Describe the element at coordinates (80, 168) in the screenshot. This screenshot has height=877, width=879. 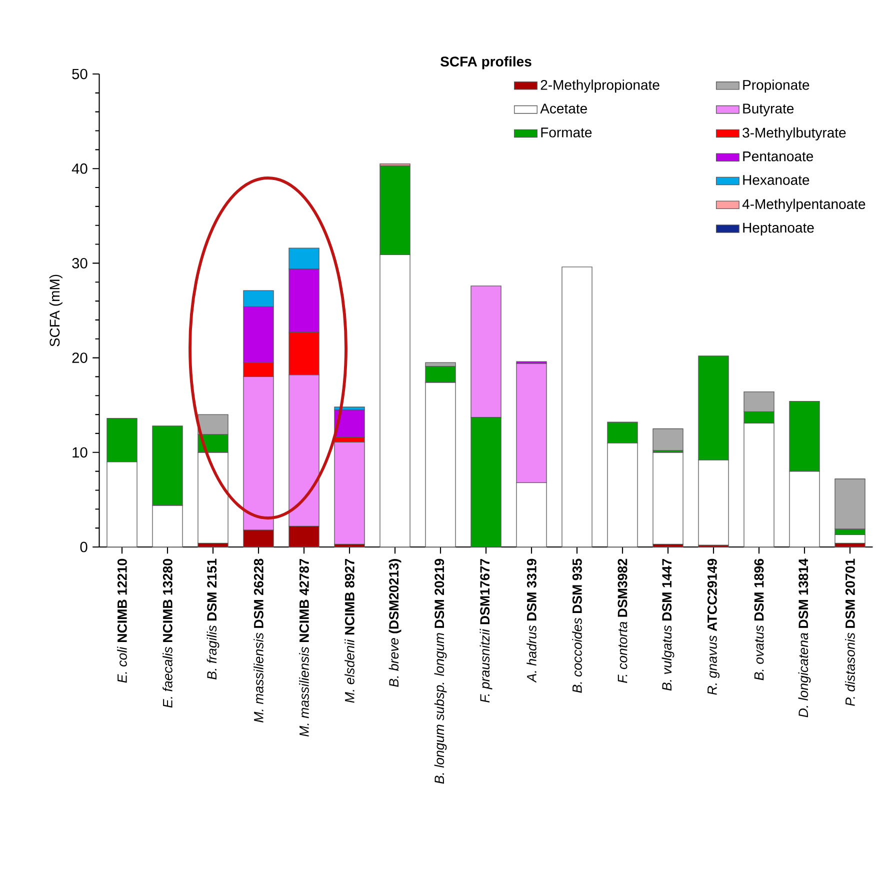
I see `y-tick-label: 40` at that location.